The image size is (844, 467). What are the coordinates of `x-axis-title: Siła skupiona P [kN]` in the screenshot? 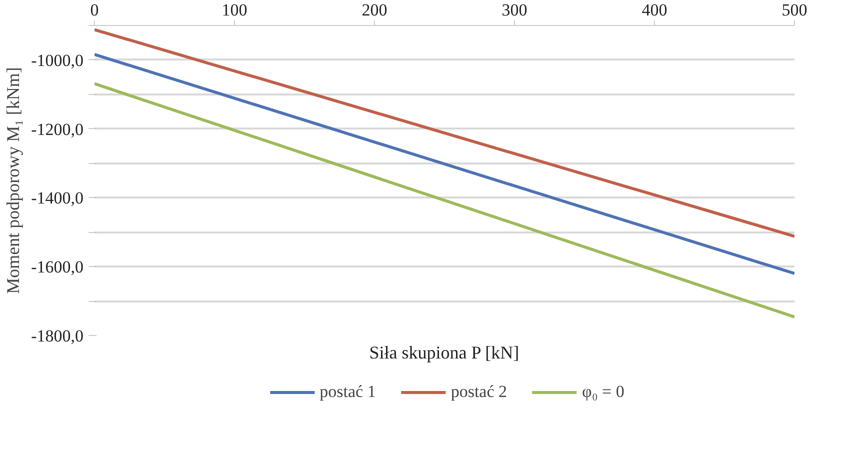 It's located at (444, 352).